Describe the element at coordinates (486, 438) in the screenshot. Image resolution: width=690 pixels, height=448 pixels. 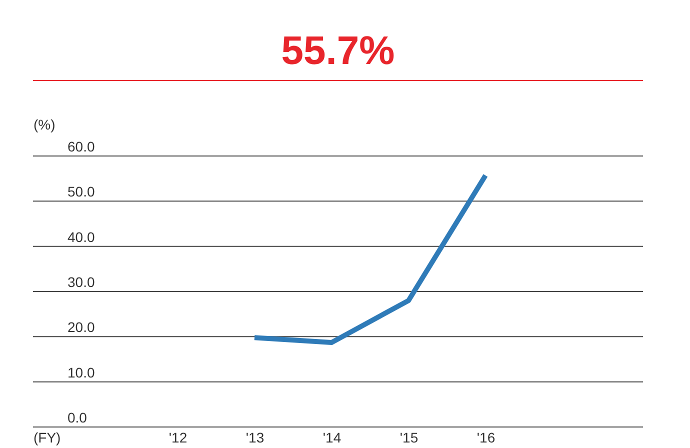
I see `x-tick-label: '16` at that location.